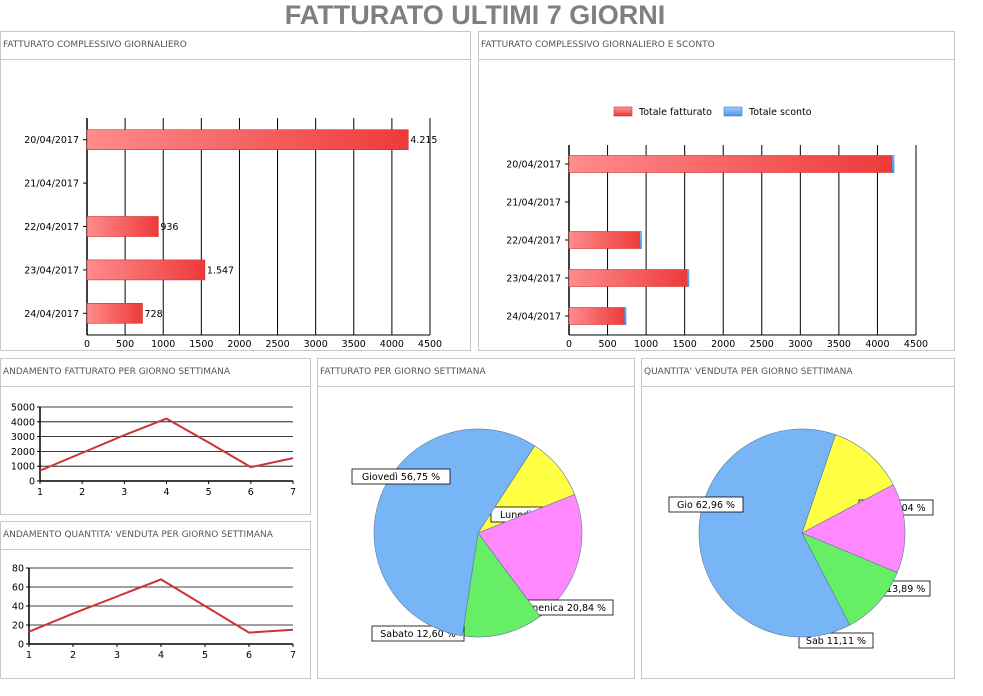 The height and width of the screenshot is (696, 983). I want to click on pie-label: Gio 62,96 %, so click(706, 505).